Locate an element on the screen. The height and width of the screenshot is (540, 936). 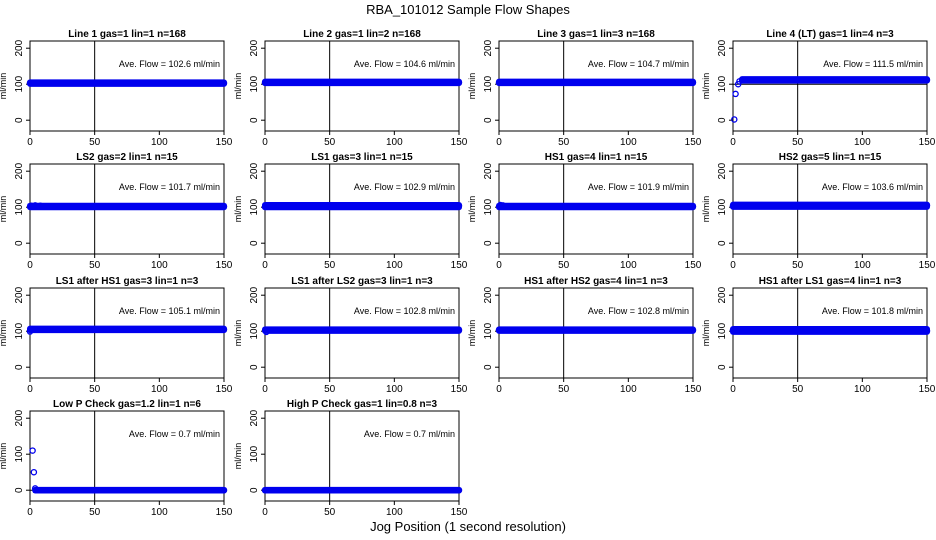
panel-title: Low P Check gas=1.2 lin=1 n=6 is located at coordinates (127, 404).